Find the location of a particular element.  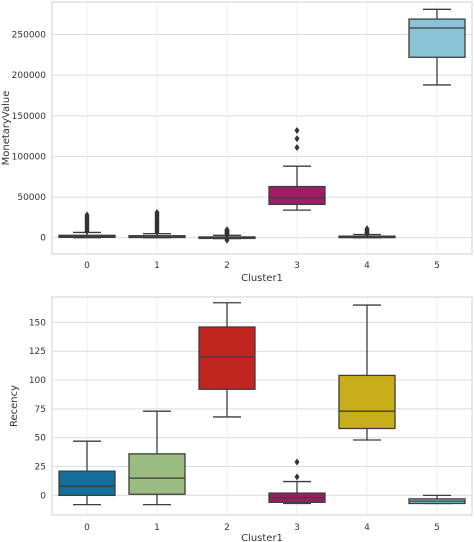

y-tick-label: 200000 is located at coordinates (29, 76).